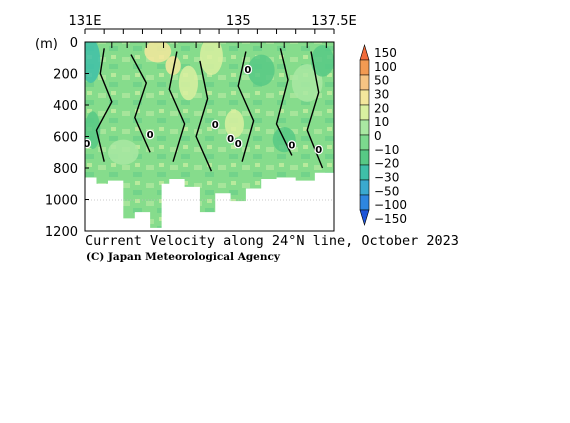 This screenshot has width=570, height=423. Describe the element at coordinates (381, 108) in the screenshot. I see `colorbar-label: 20` at that location.